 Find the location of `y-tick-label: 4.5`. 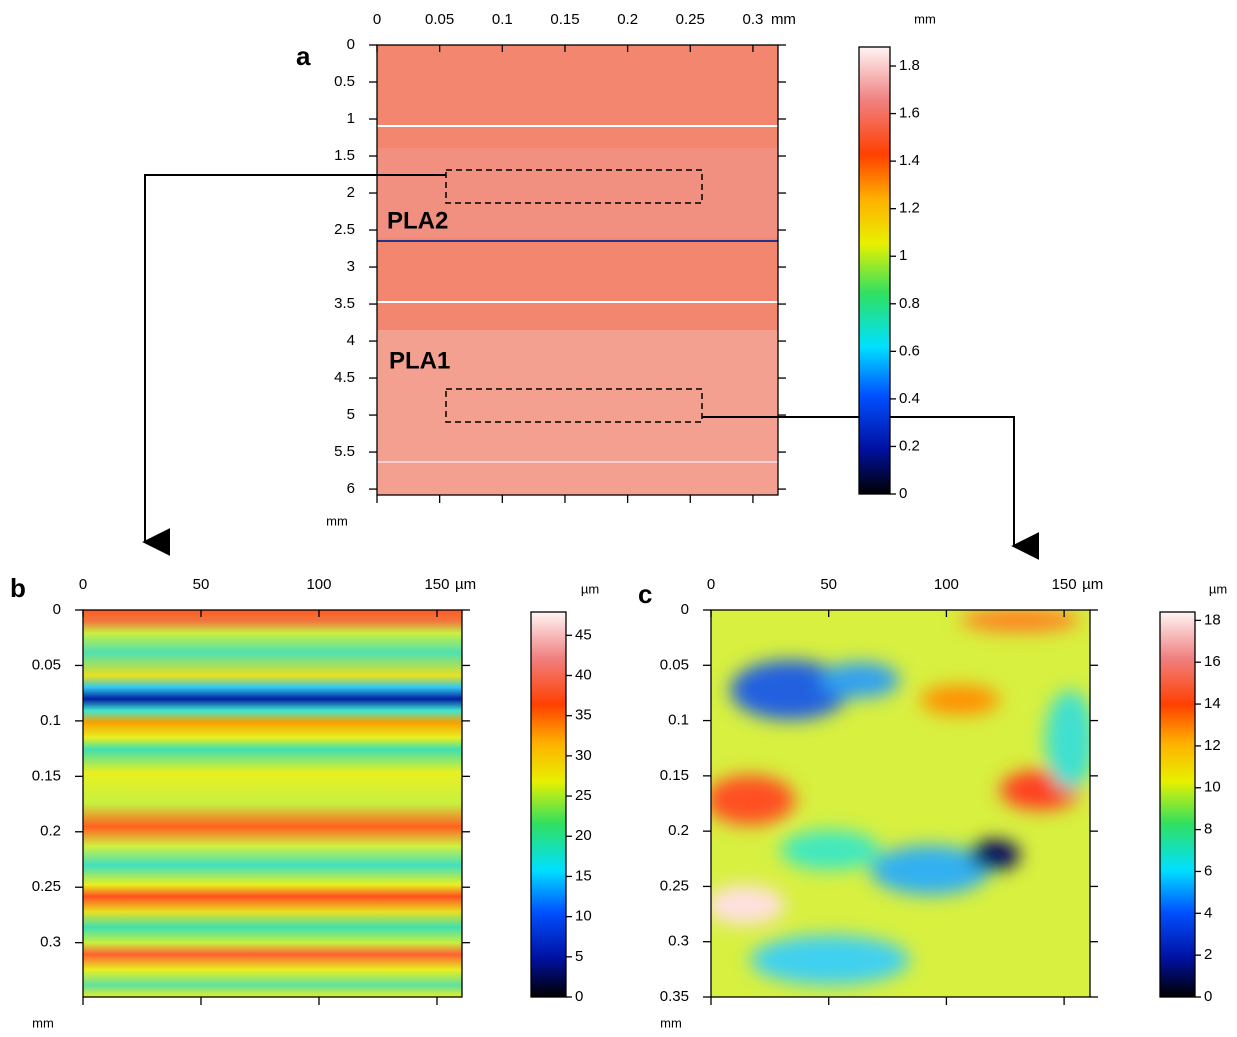

y-tick-label: 4.5 is located at coordinates (344, 377).